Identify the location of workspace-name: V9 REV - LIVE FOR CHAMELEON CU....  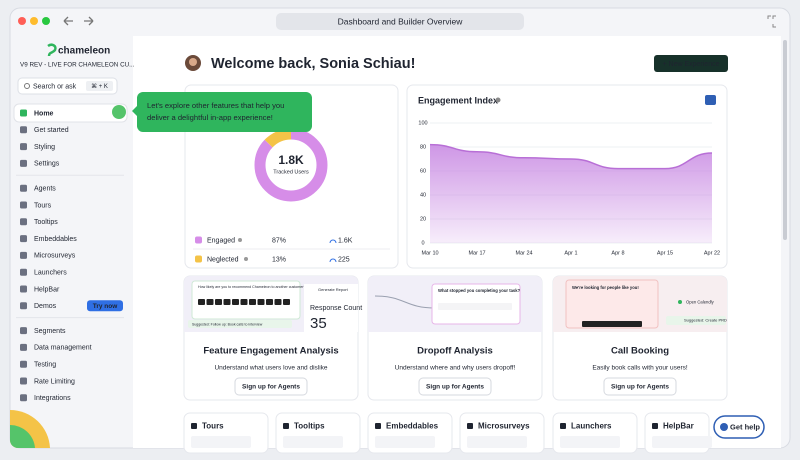
(77, 65).